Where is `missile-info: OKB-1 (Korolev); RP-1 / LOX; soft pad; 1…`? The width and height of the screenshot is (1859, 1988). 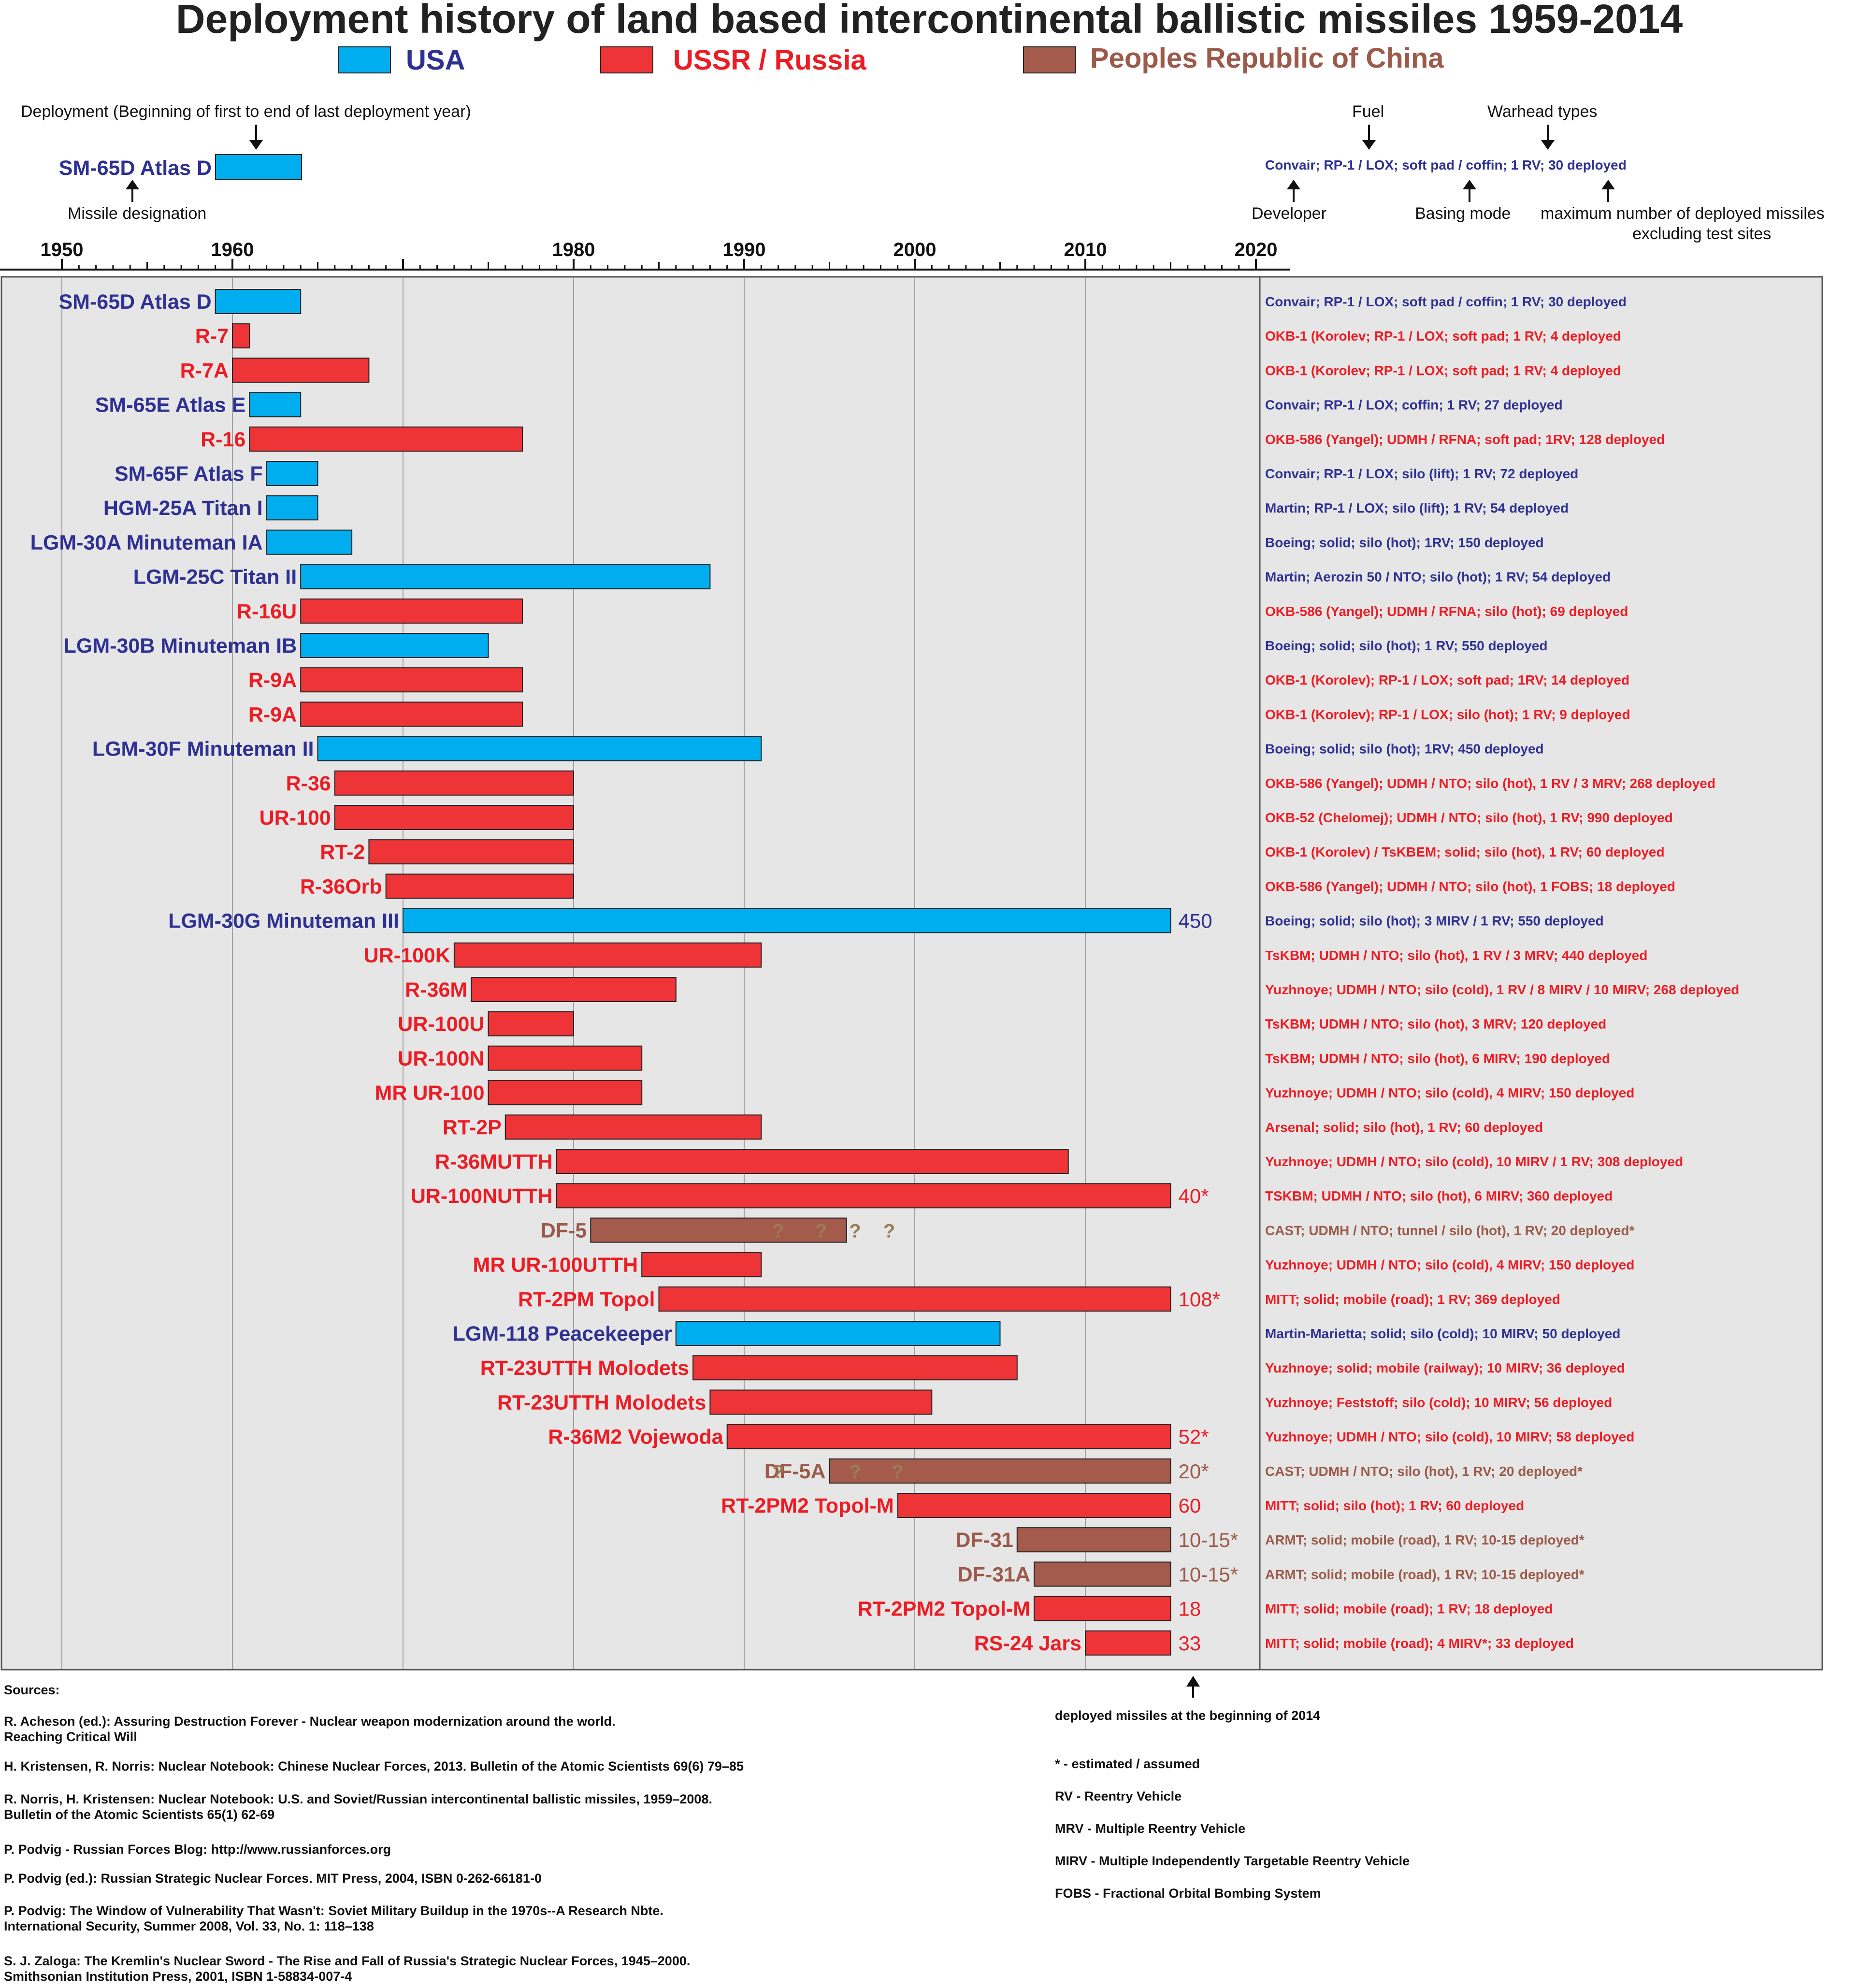
missile-info: OKB-1 (Korolev); RP-1 / LOX; soft pad; 1… is located at coordinates (1447, 680).